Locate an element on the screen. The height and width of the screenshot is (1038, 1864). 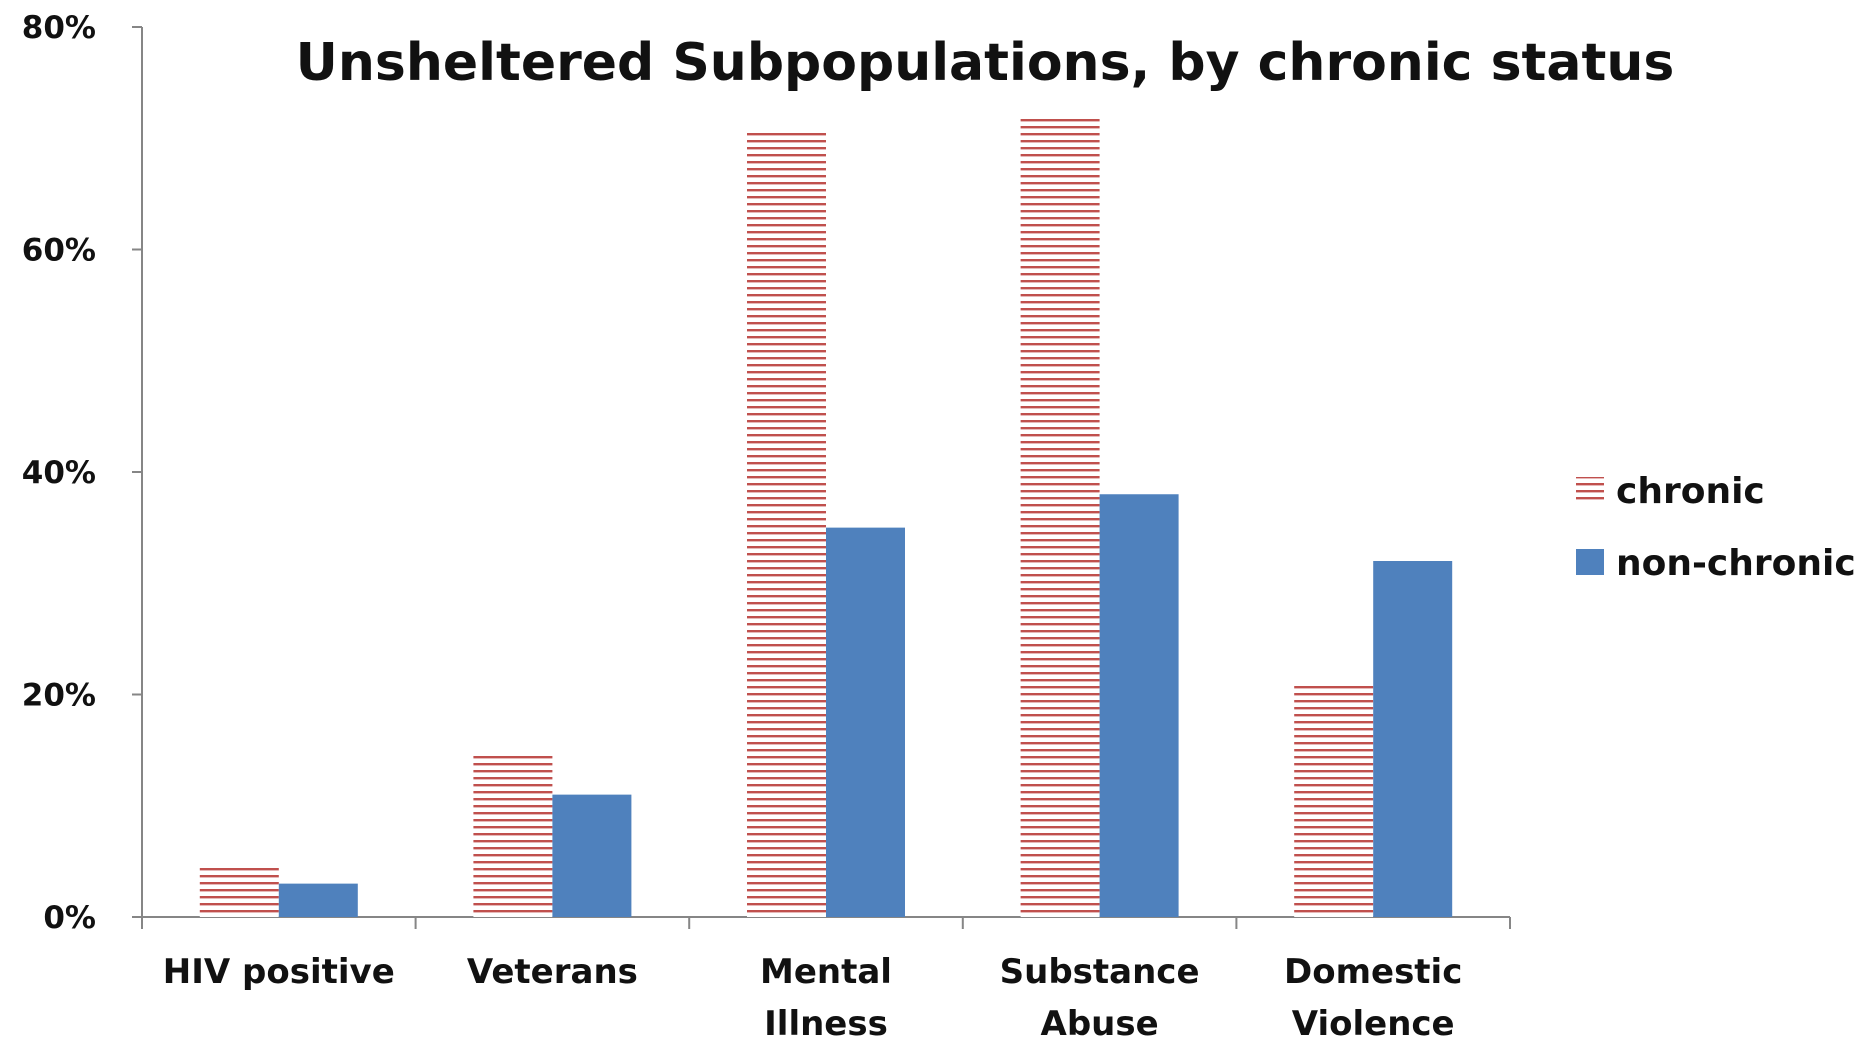
legend-swatch-non-chronic is located at coordinates (1590, 562).